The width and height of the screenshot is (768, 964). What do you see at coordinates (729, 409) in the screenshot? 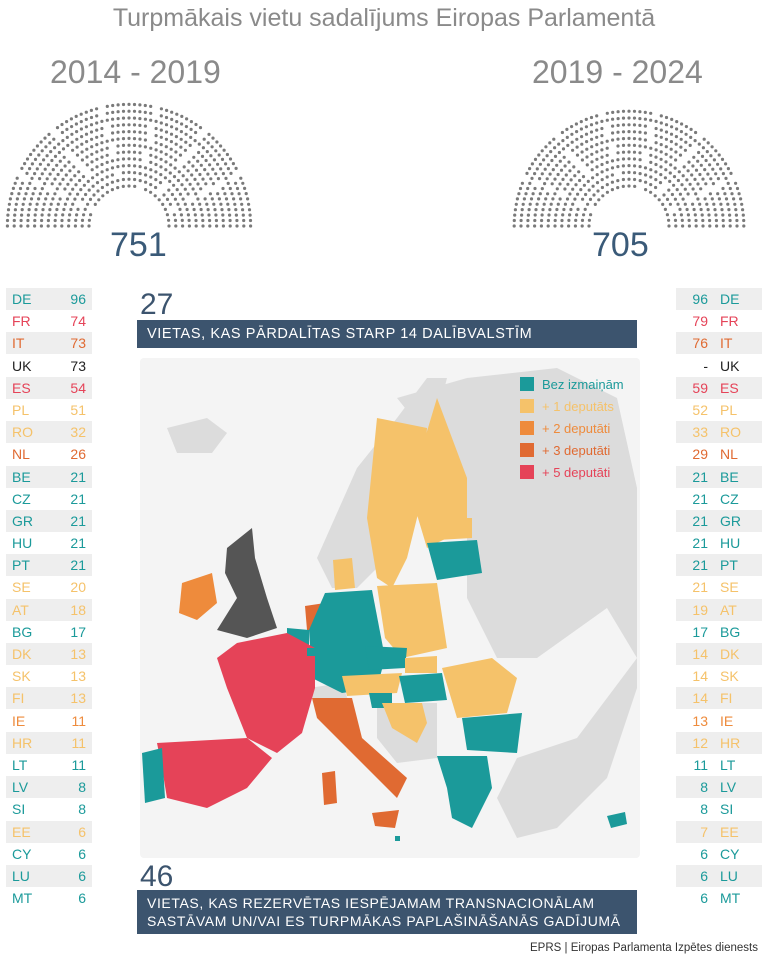
I see `country-code: PL` at bounding box center [729, 409].